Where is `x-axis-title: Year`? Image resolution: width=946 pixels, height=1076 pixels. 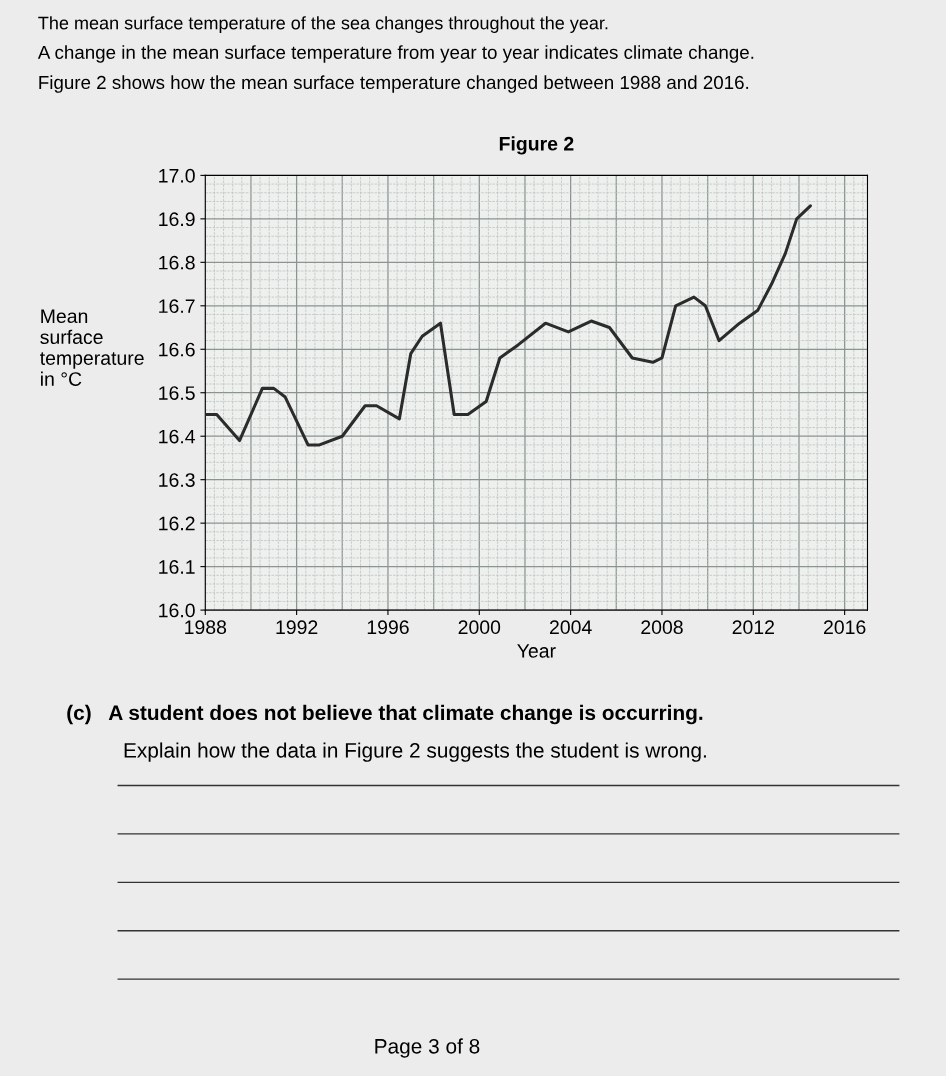 x-axis-title: Year is located at coordinates (536, 651).